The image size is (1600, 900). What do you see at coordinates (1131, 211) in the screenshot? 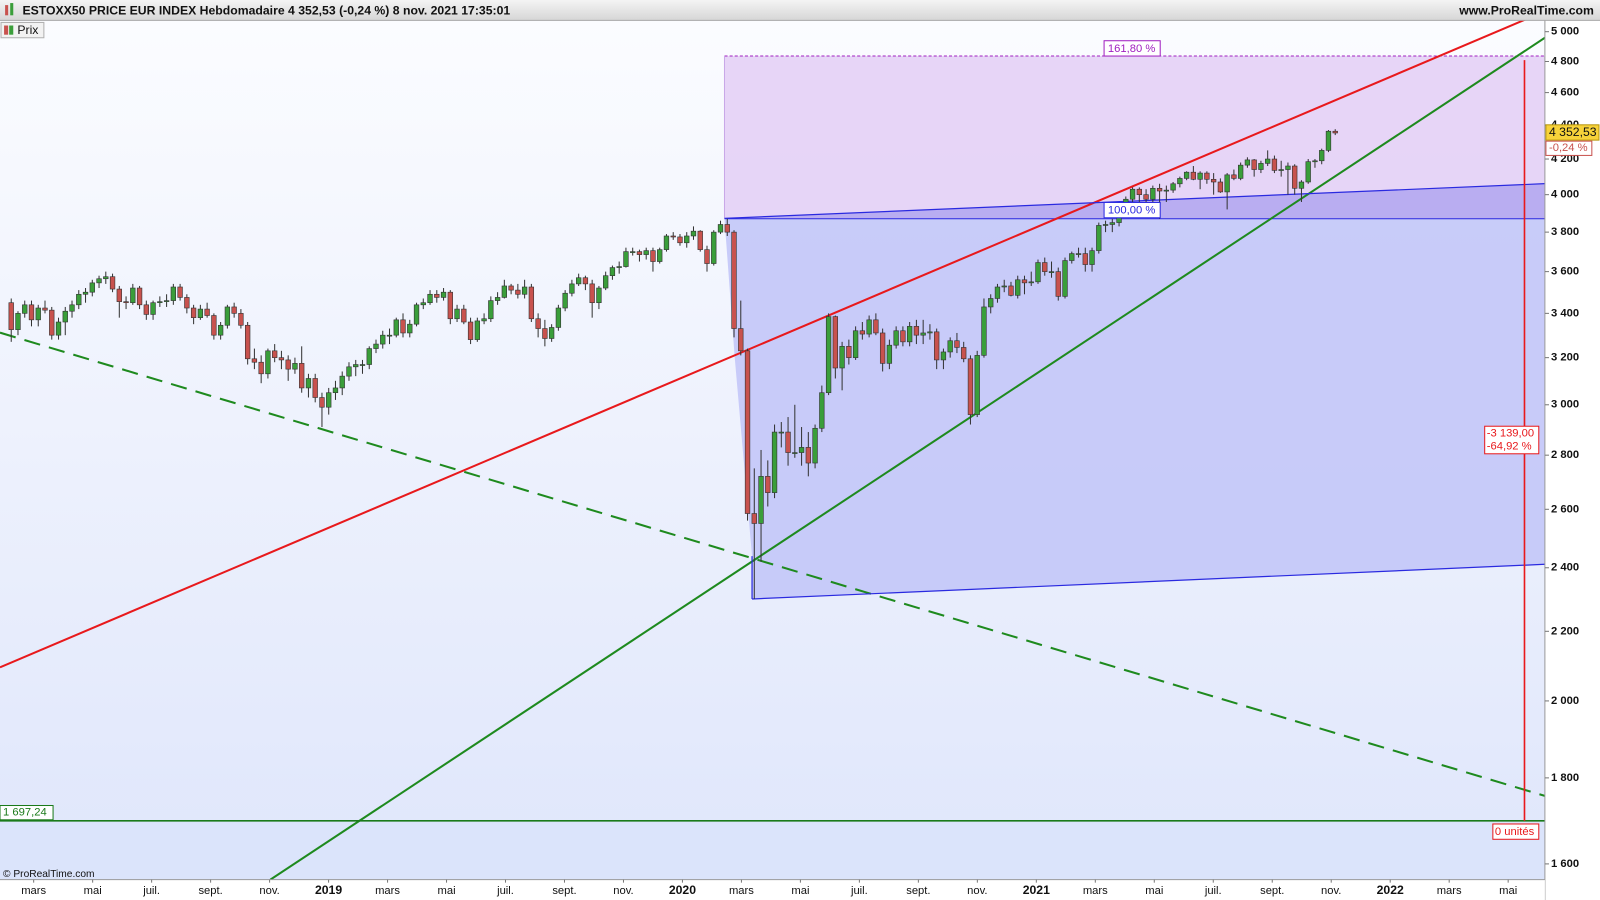
I see `fib-label: 100,00 %` at bounding box center [1131, 211].